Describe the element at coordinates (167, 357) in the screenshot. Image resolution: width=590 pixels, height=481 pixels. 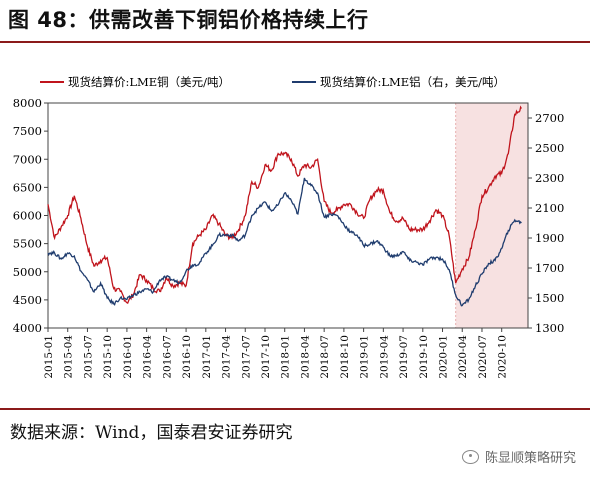
I see `x-tick-label: 2016-07` at that location.